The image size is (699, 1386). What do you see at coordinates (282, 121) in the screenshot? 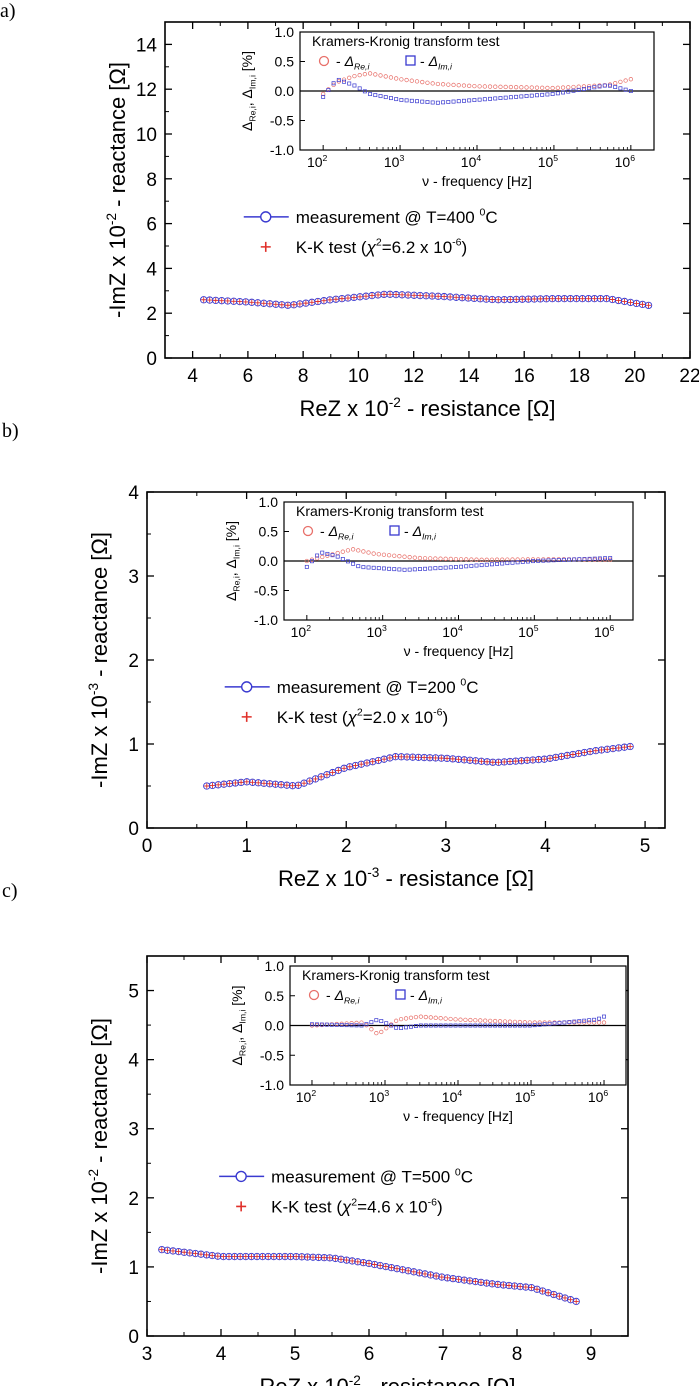
I see `inset-y-tick-label: -0.5` at bounding box center [282, 121].